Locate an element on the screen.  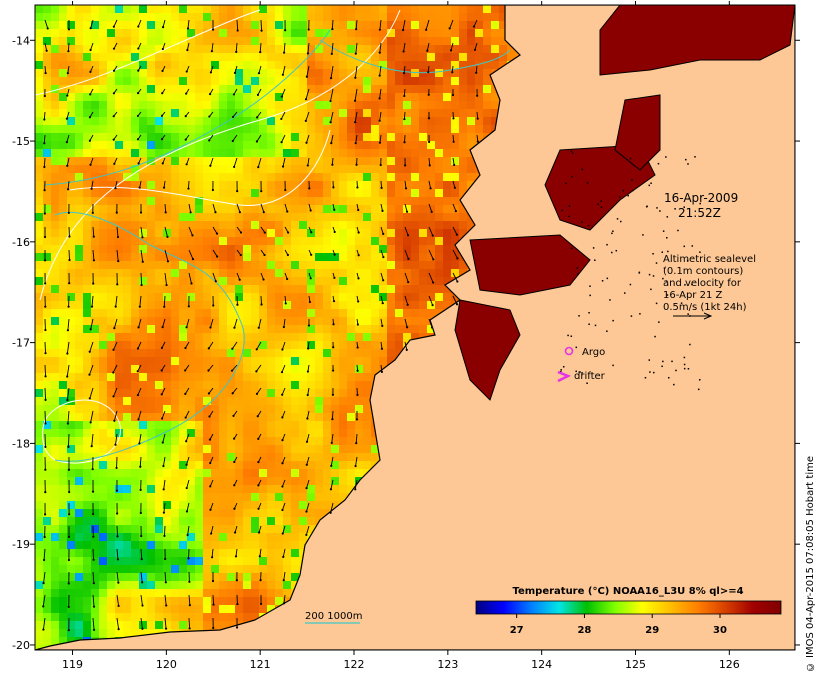
drifter-chevron-icon is located at coordinates (564, 376).